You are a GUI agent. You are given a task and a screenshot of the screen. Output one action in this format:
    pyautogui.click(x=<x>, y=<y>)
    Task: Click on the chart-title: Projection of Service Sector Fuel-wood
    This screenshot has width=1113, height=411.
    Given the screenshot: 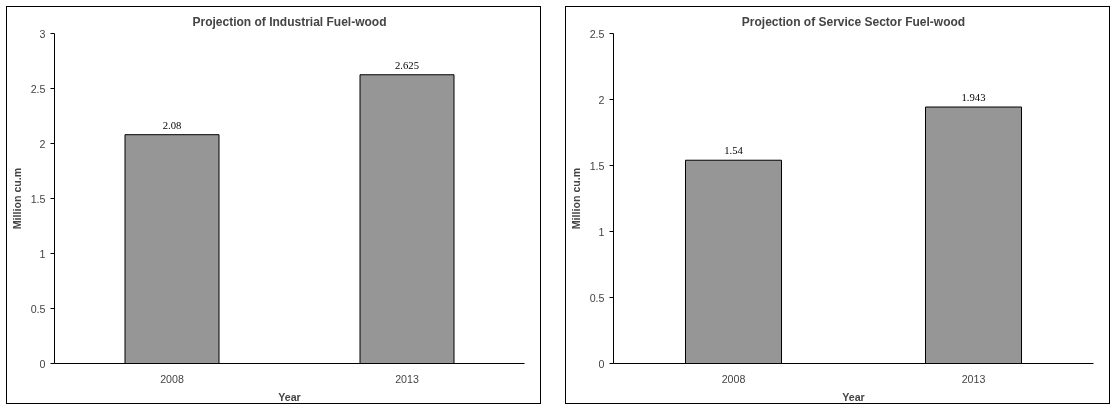 What is the action you would take?
    pyautogui.click(x=853, y=21)
    